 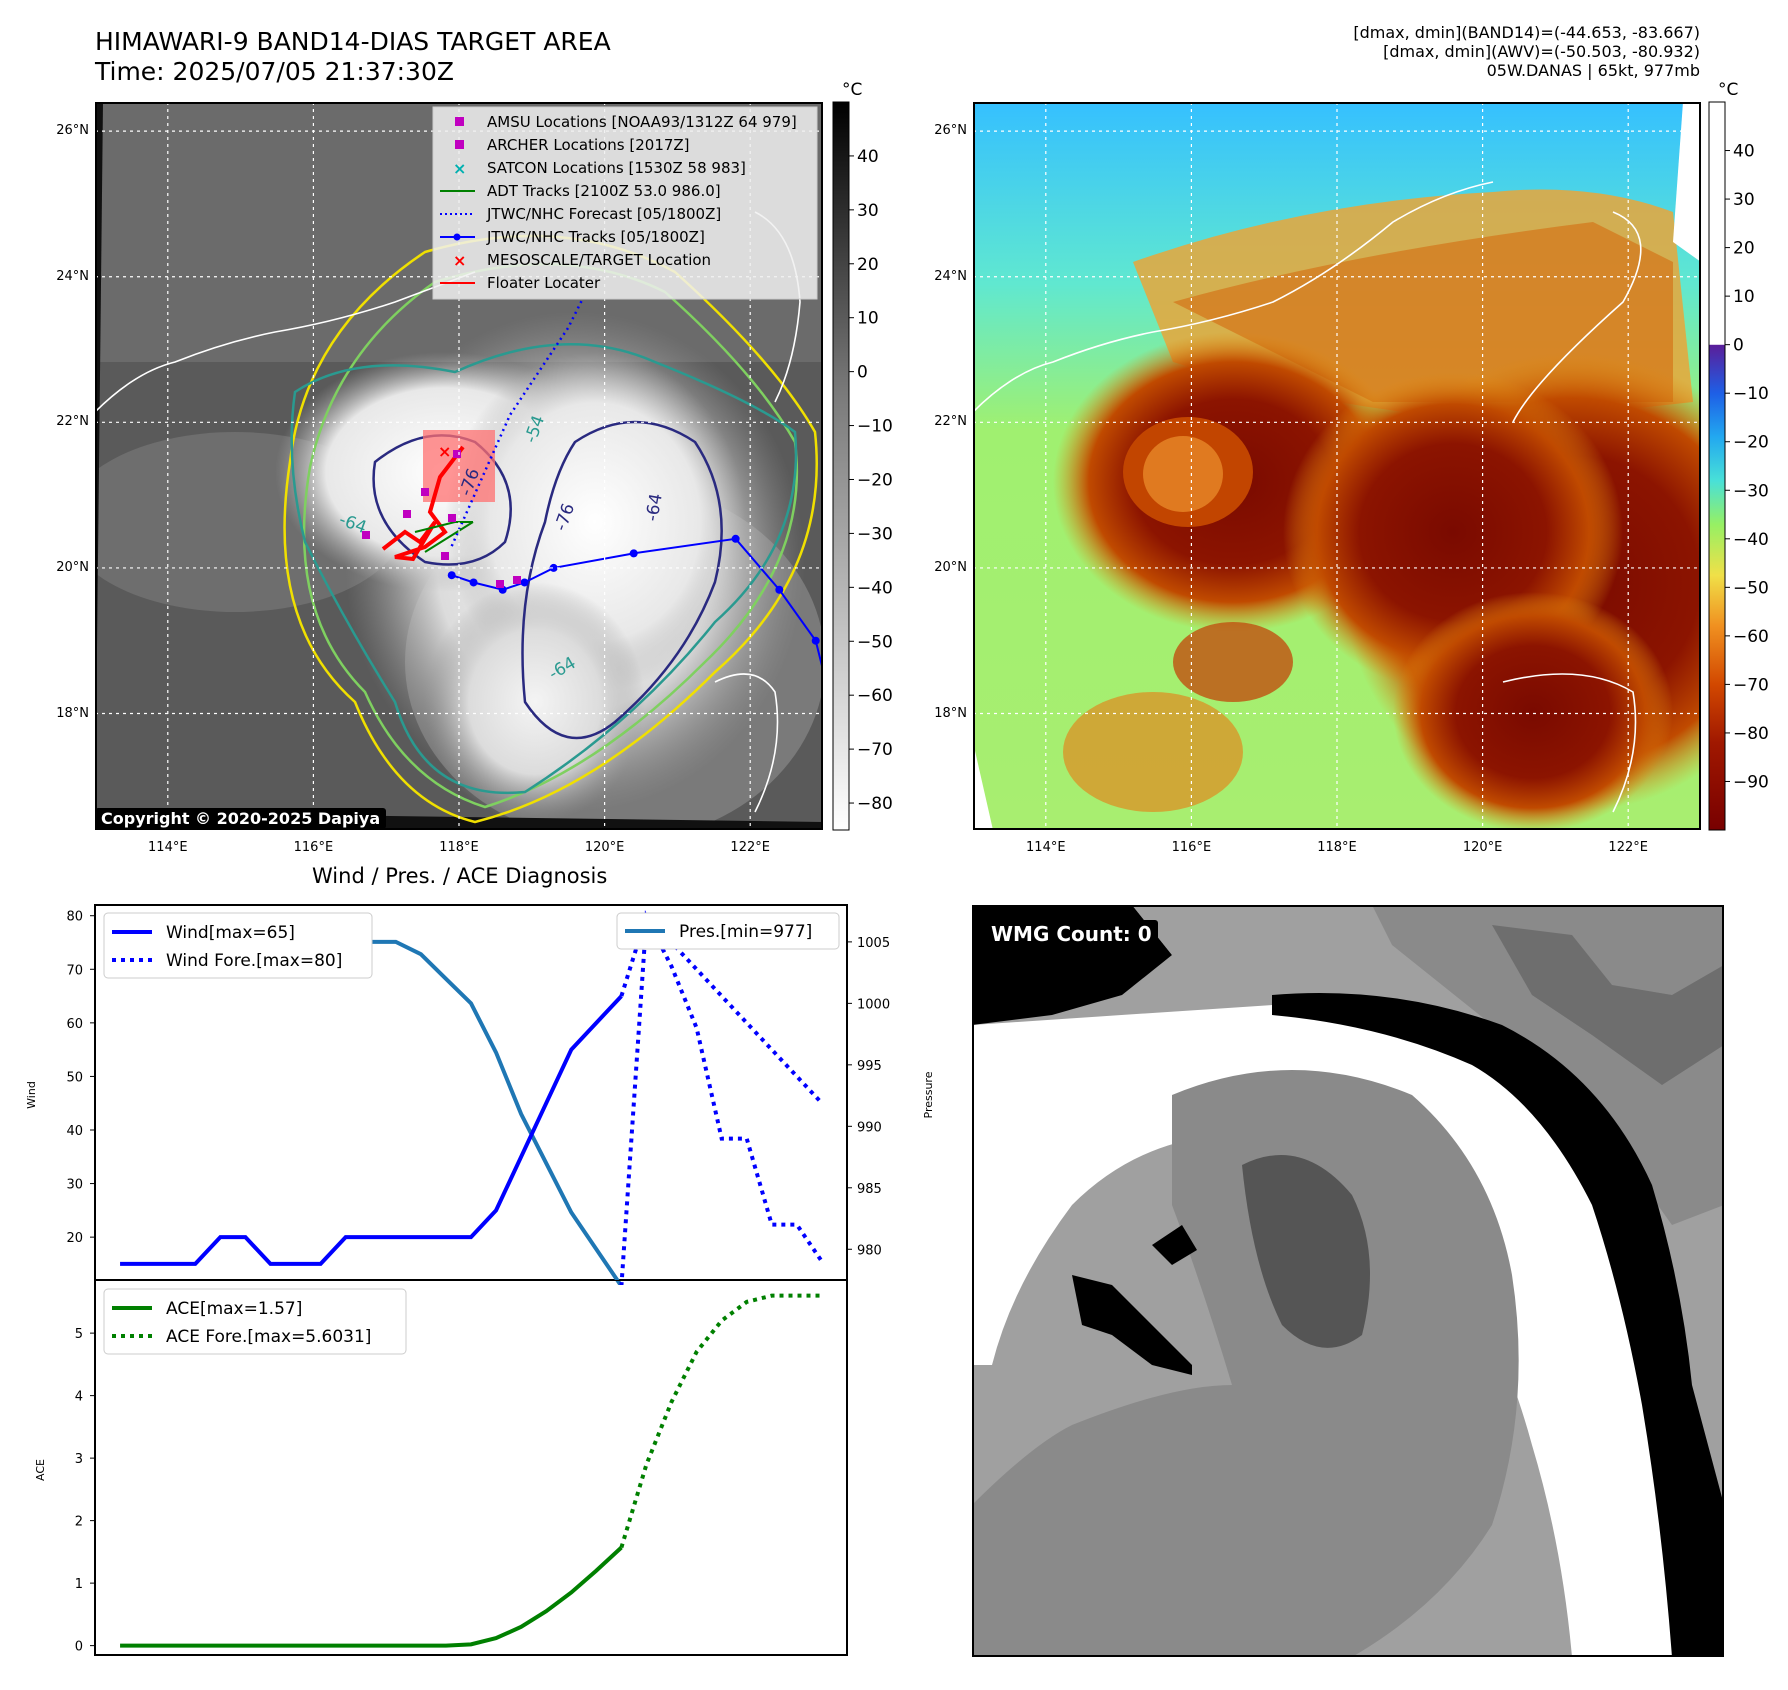 I want to click on legend-label: ARCHER Locations [2017Z], so click(x=588, y=145).